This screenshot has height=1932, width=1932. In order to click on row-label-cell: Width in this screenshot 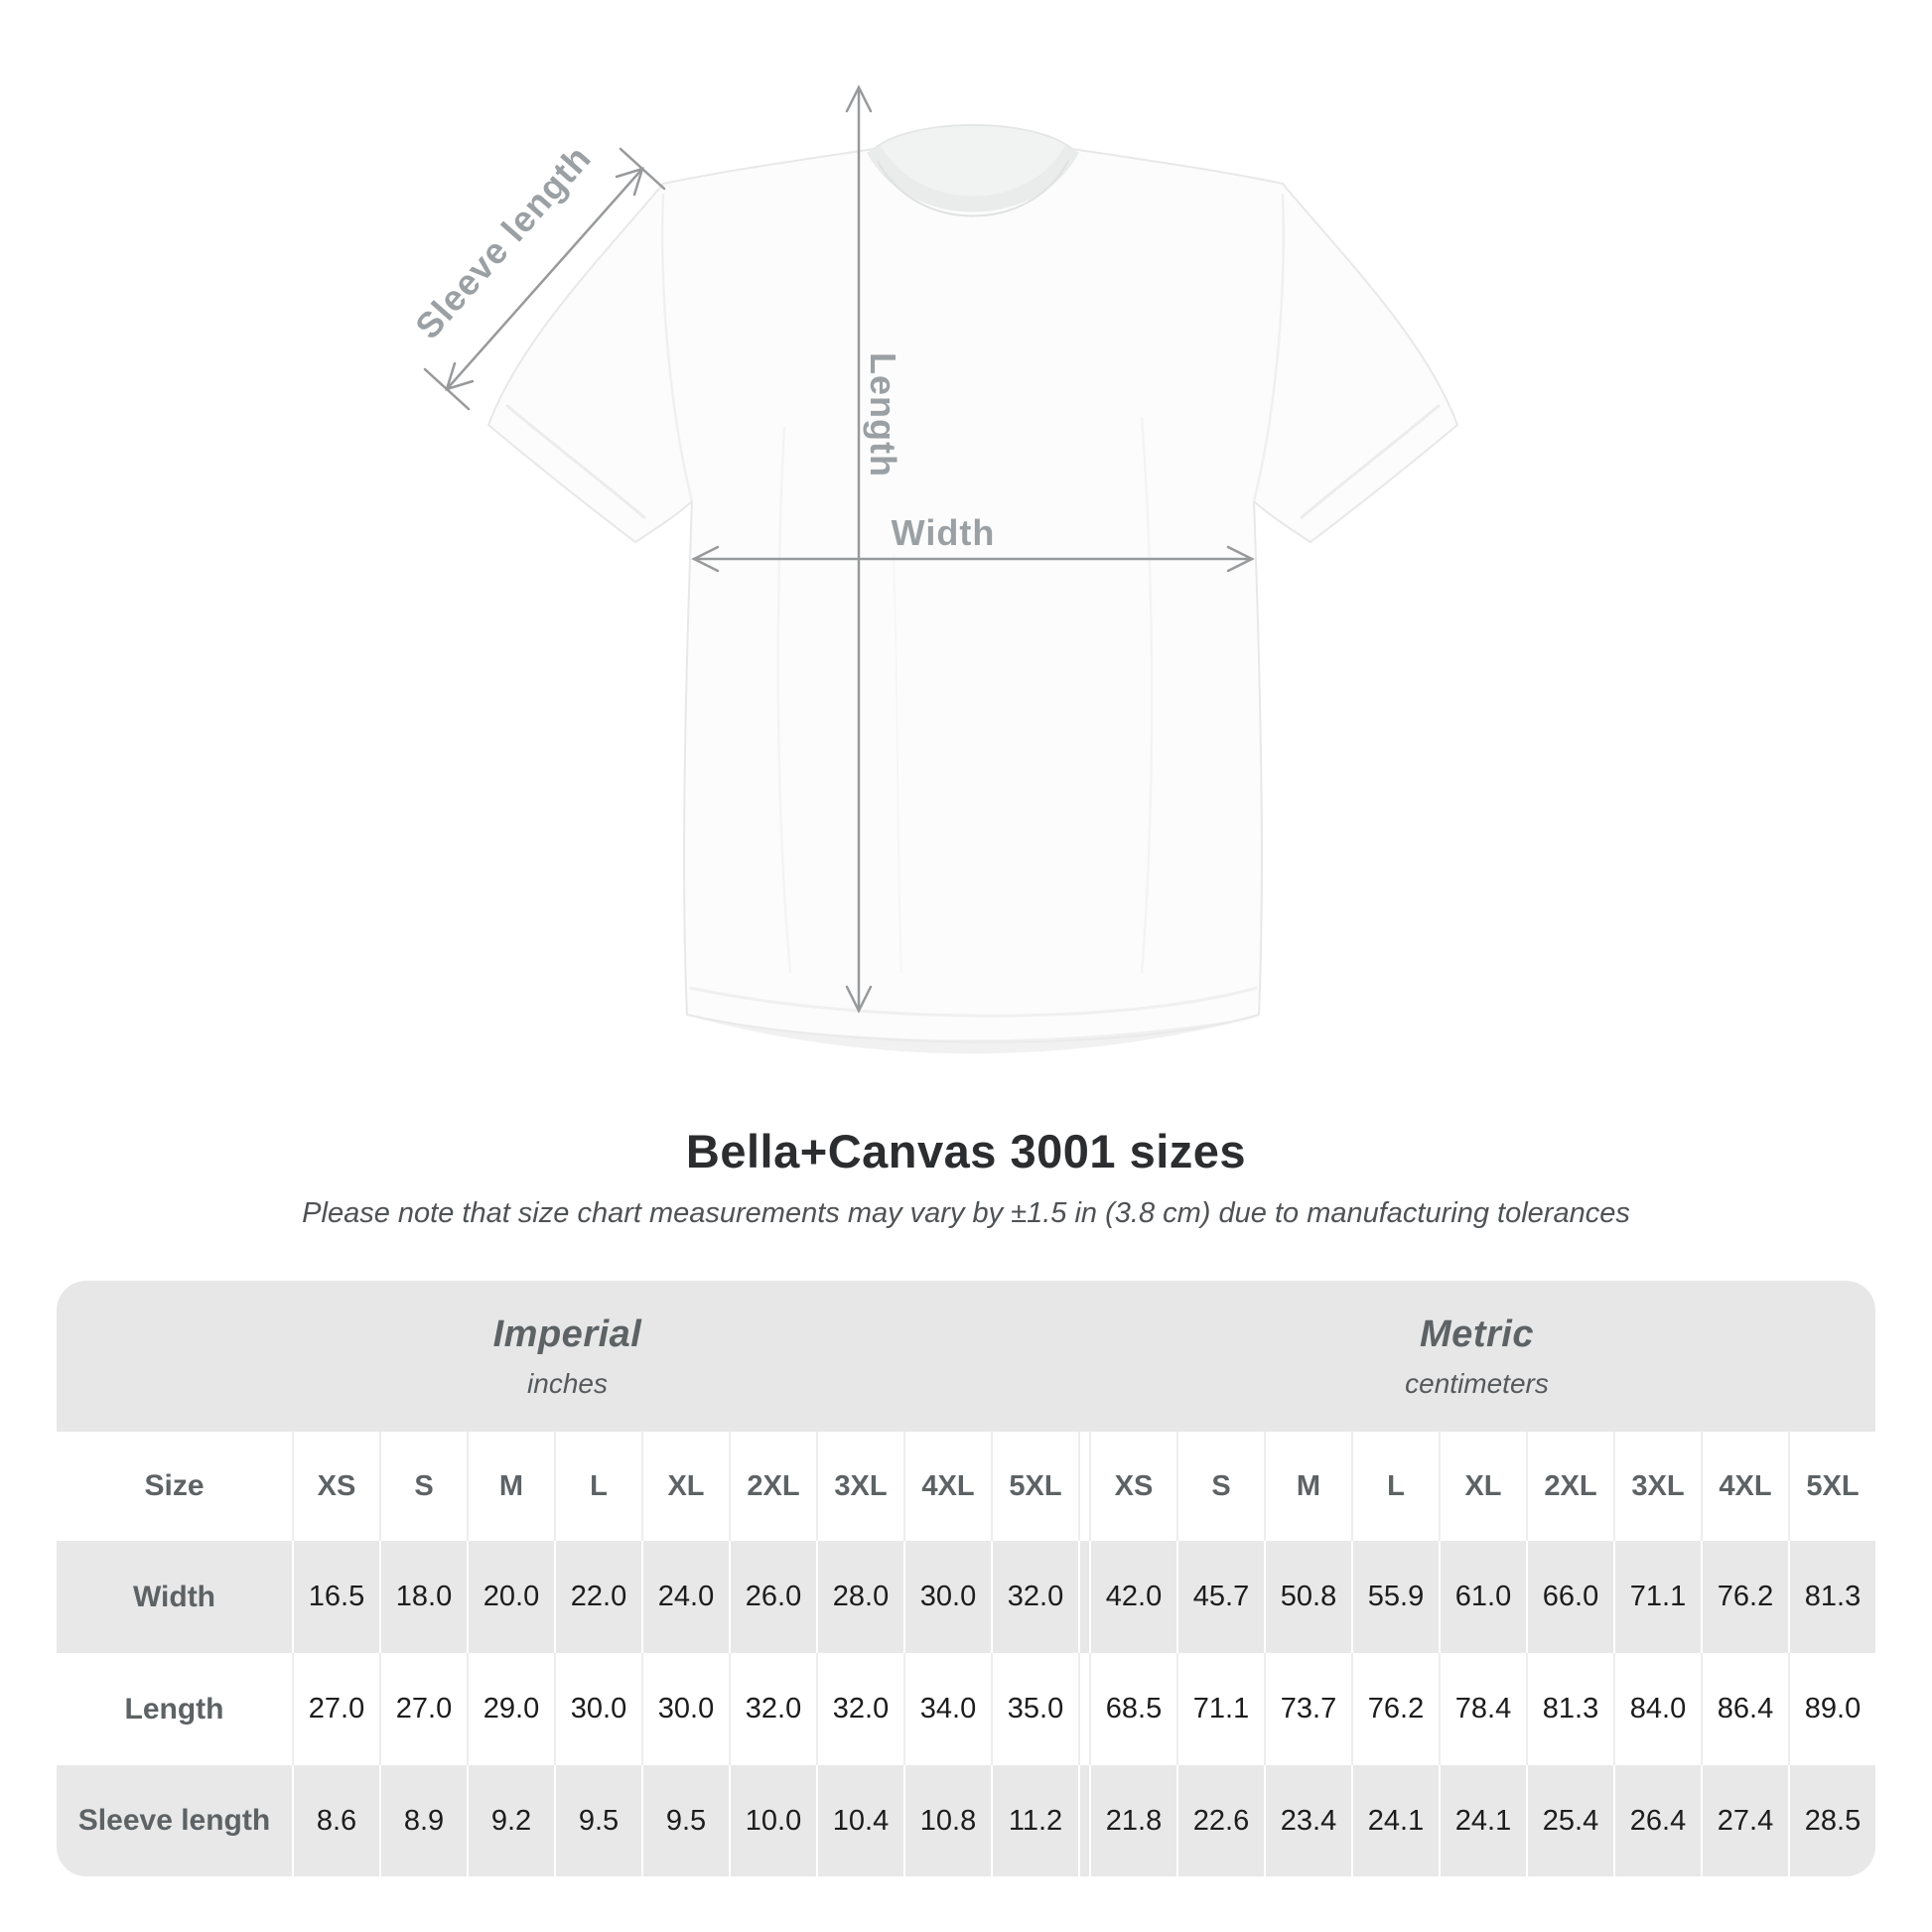, I will do `click(174, 1597)`.